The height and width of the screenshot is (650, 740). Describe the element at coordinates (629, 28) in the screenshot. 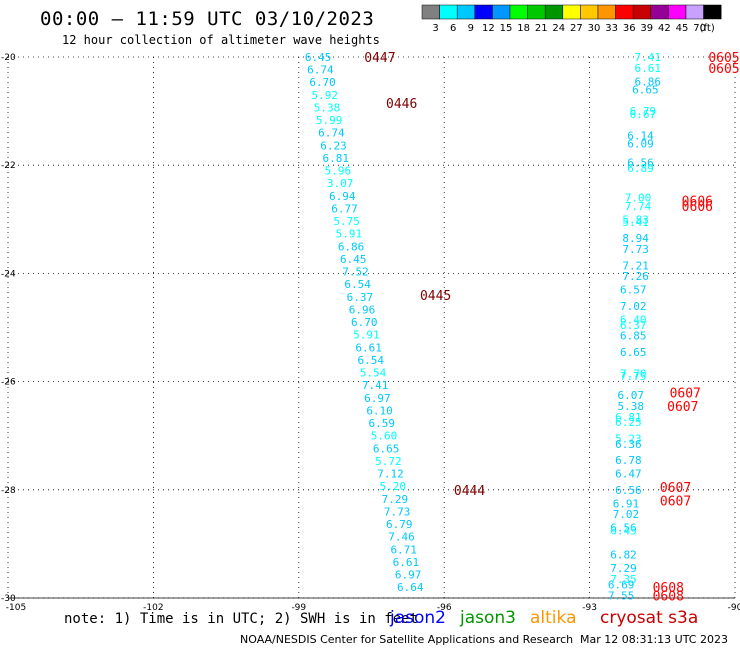

I see `colorbar-label: 36` at that location.